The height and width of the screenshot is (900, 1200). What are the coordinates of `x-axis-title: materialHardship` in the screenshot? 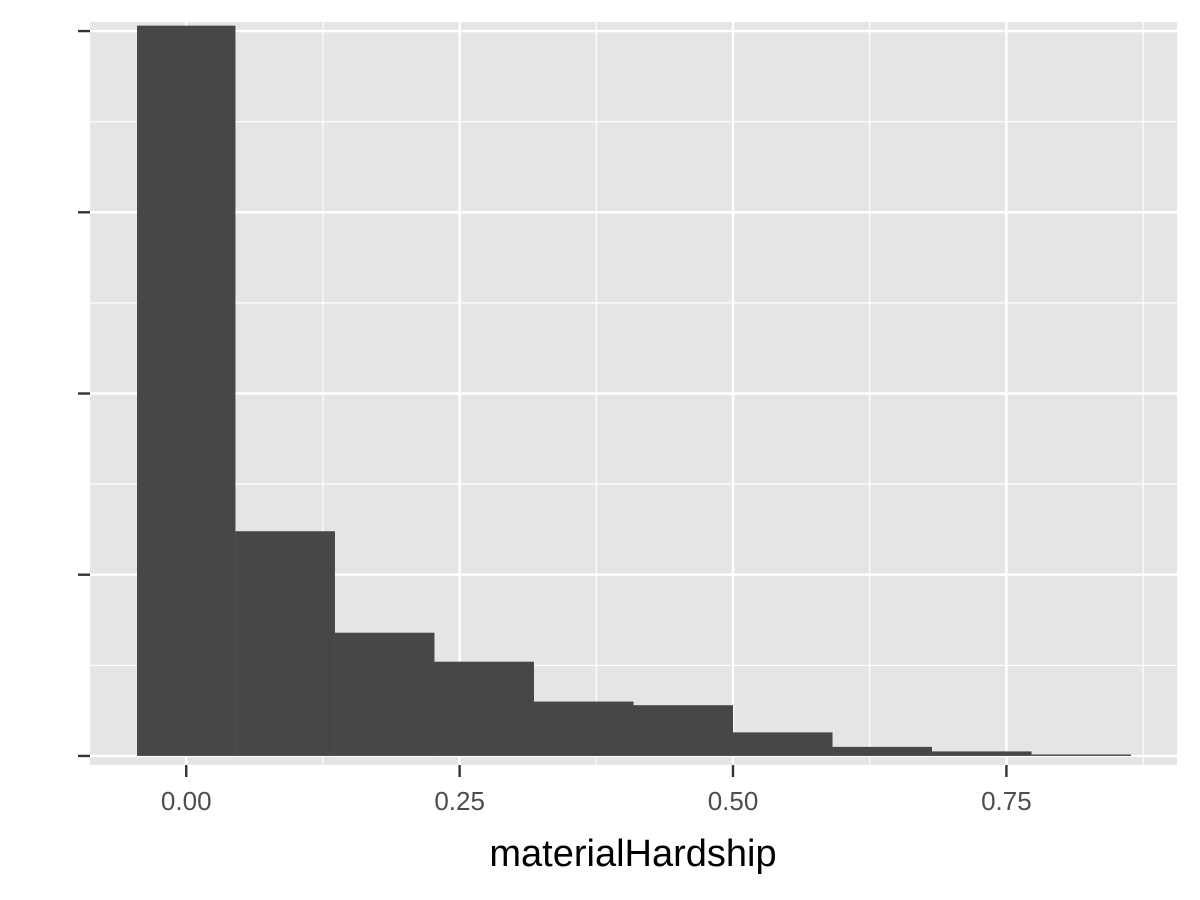 It's located at (632, 854).